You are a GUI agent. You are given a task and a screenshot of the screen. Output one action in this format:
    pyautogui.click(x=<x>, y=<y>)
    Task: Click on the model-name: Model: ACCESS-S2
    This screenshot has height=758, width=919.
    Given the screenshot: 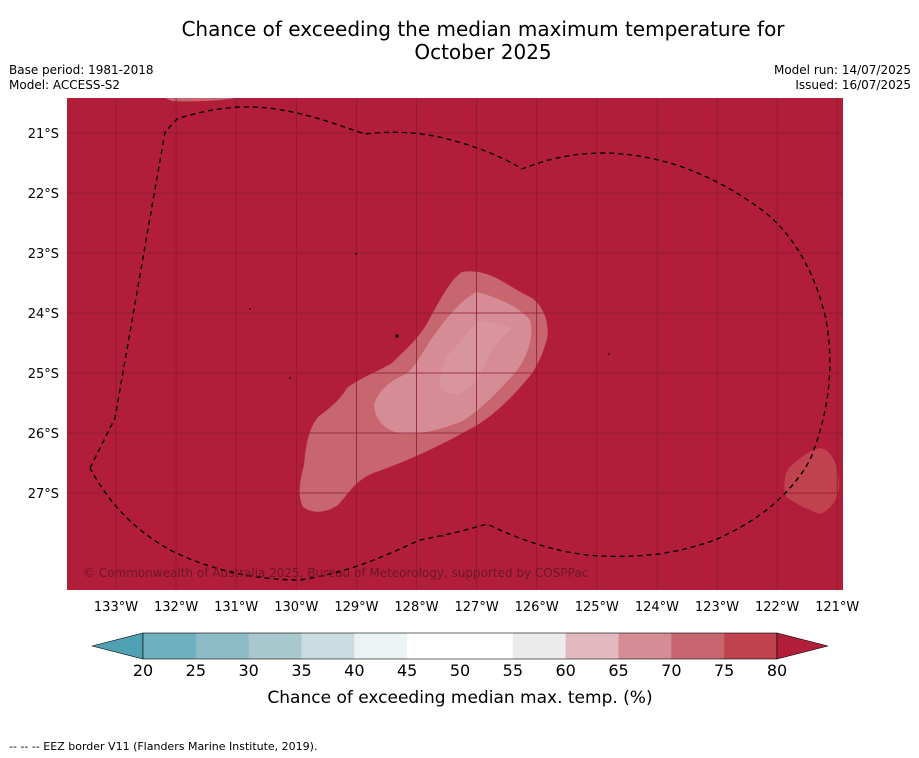 What is the action you would take?
    pyautogui.click(x=65, y=85)
    